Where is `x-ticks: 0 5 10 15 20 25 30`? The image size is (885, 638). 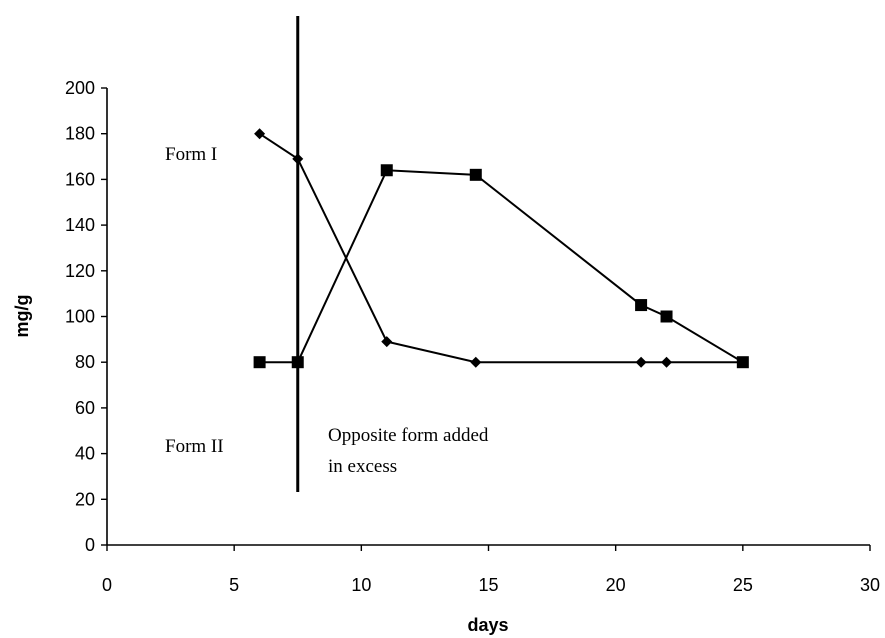 x-ticks: 0 5 10 15 20 25 30 is located at coordinates (491, 570).